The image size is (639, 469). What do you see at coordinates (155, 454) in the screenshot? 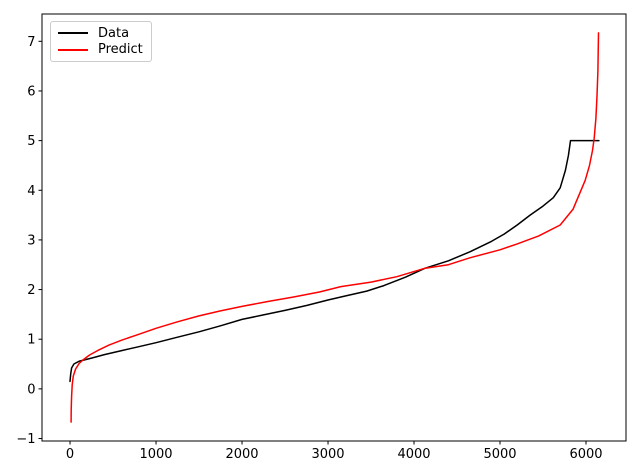
I see `x-axis-tick-label: 1000` at bounding box center [155, 454].